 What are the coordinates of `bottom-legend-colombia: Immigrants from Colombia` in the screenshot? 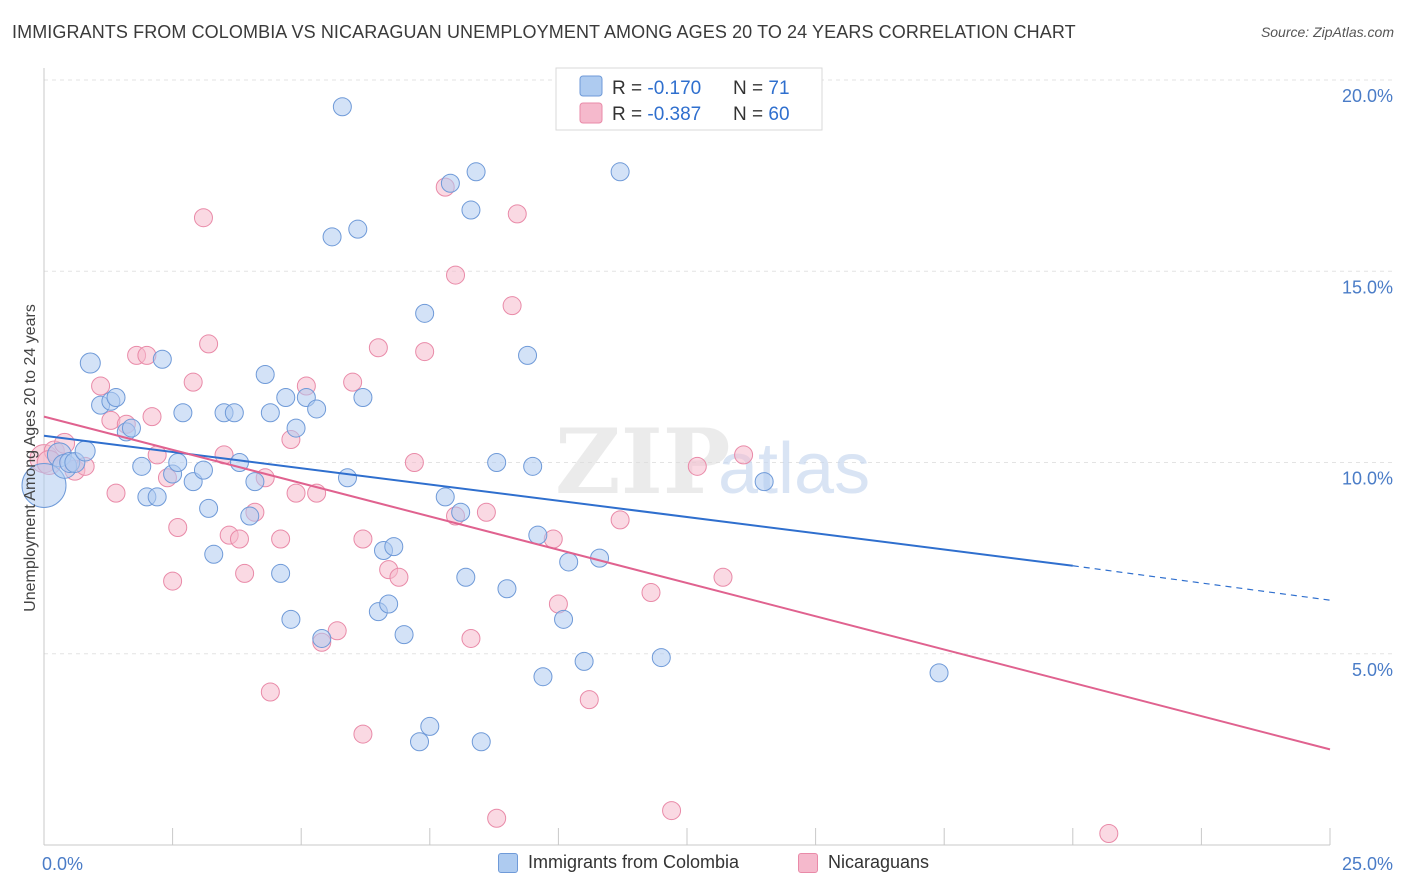 It's located at (618, 862).